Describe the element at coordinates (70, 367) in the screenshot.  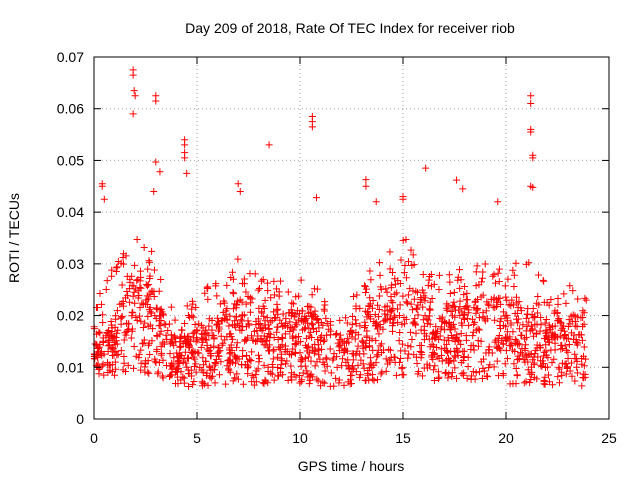
I see `y-tick-label: 0.01` at that location.